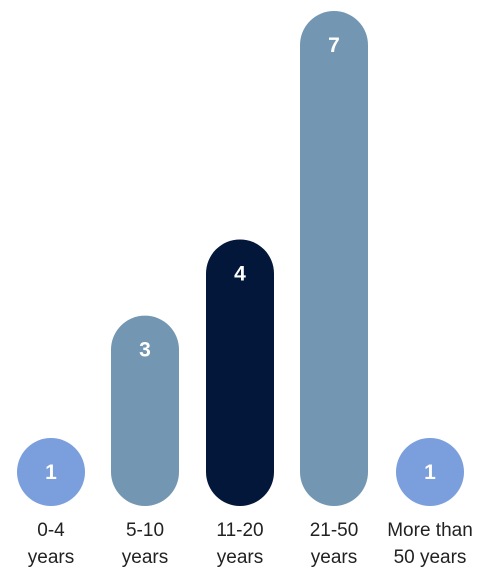 Image resolution: width=491 pixels, height=574 pixels. What do you see at coordinates (51, 557) in the screenshot?
I see `category-label-0-line-2: years` at bounding box center [51, 557].